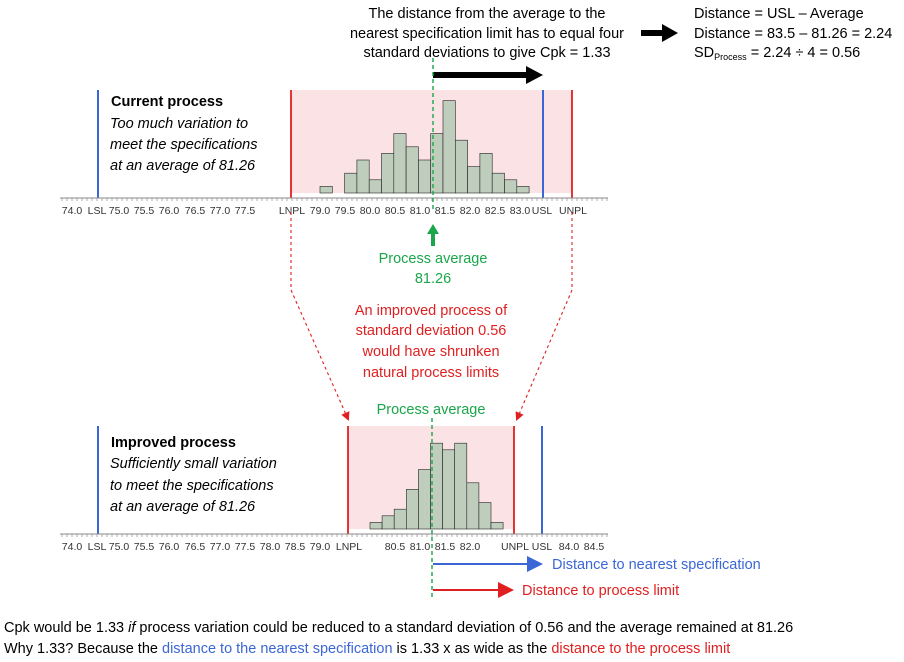  Describe the element at coordinates (195, 547) in the screenshot. I see `improved-tick-label: 76.5` at that location.